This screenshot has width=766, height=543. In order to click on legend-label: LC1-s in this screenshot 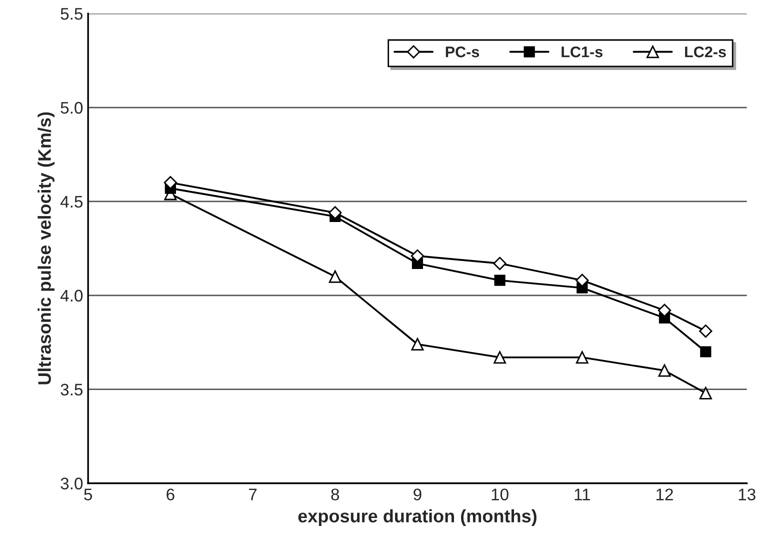, I will do `click(582, 52)`.